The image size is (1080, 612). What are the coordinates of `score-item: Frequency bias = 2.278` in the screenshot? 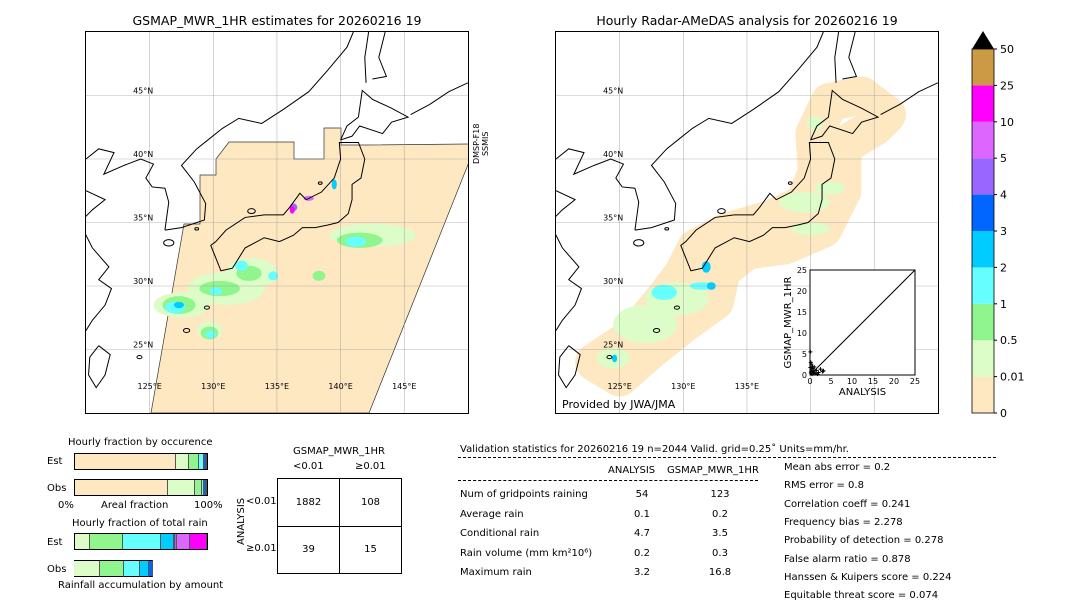 It's located at (843, 522).